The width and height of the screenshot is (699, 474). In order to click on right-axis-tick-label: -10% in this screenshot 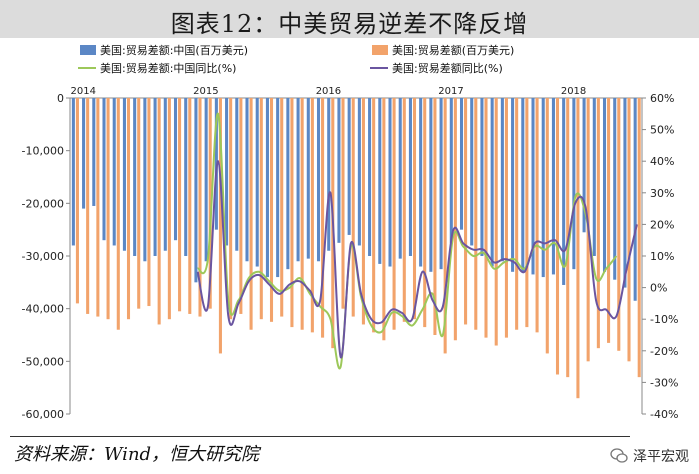, I will do `click(664, 319)`.